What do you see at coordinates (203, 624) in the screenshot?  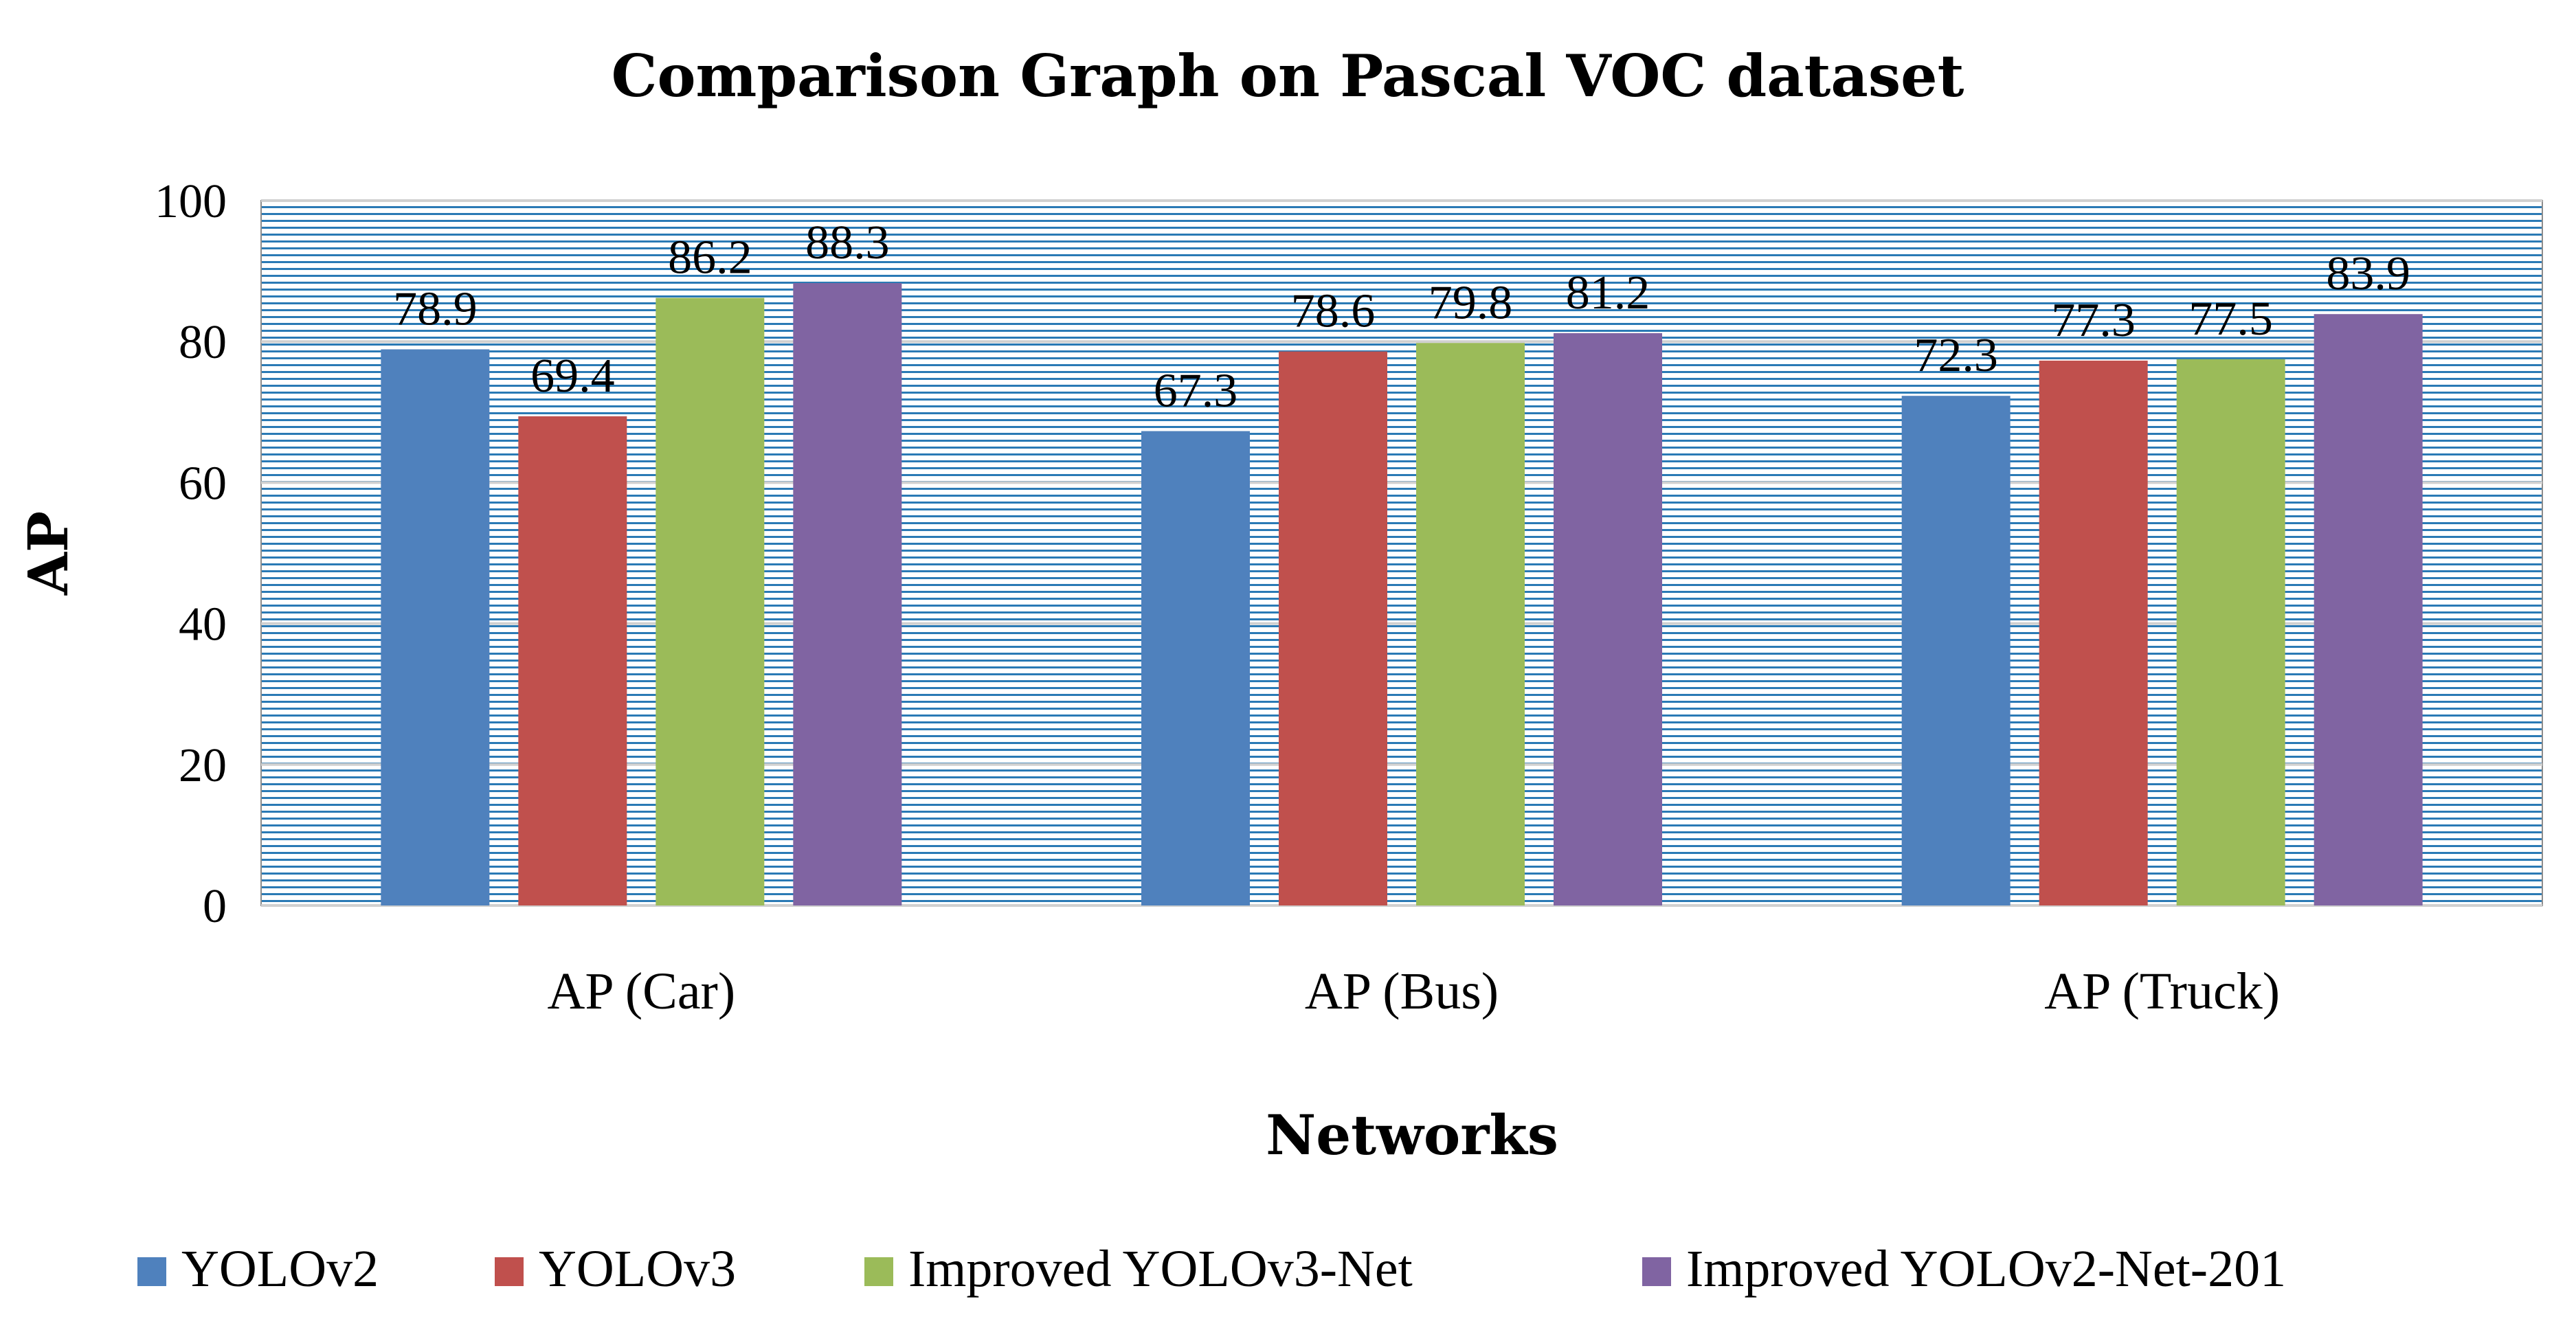 I see `y-tick-label: 40` at bounding box center [203, 624].